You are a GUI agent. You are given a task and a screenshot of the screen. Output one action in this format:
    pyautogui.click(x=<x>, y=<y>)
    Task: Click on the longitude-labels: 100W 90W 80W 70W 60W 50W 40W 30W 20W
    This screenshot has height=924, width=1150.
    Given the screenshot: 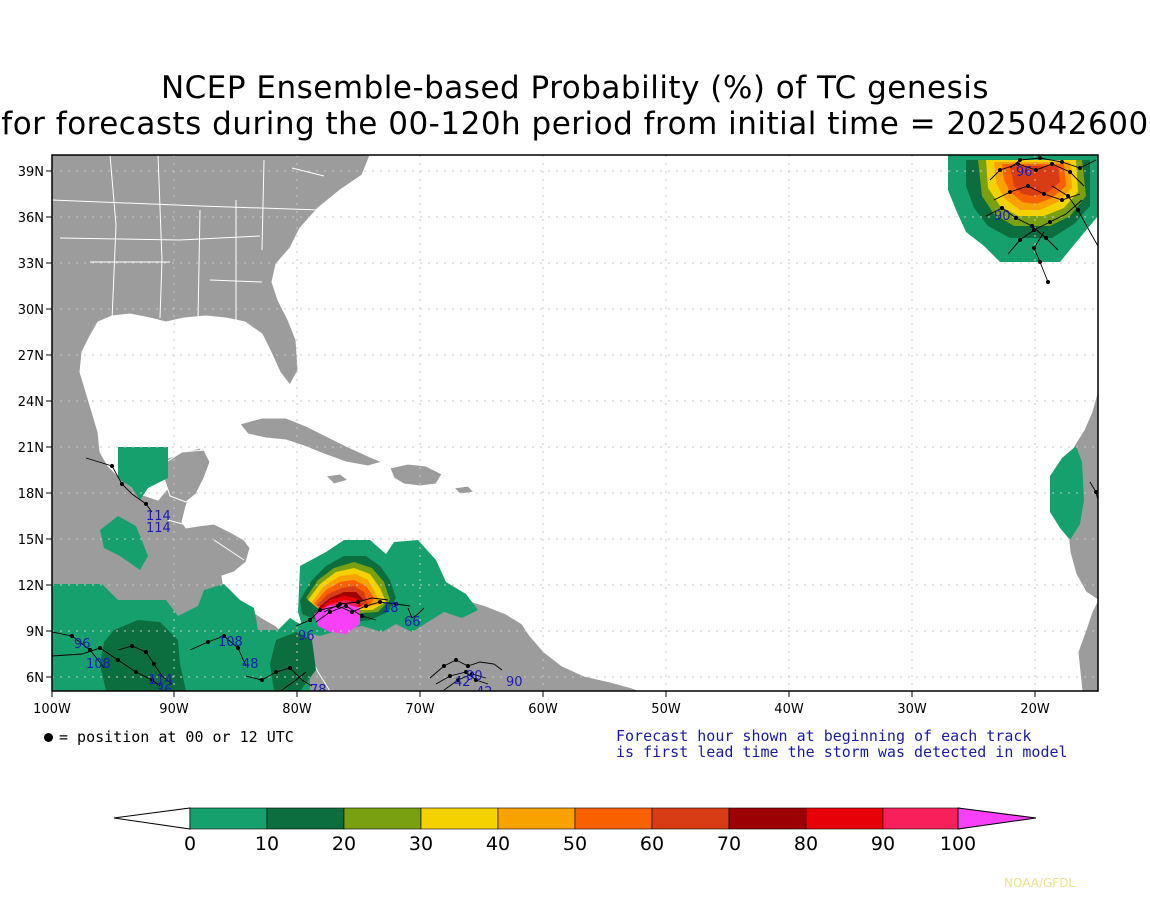 What is the action you would take?
    pyautogui.click(x=541, y=709)
    